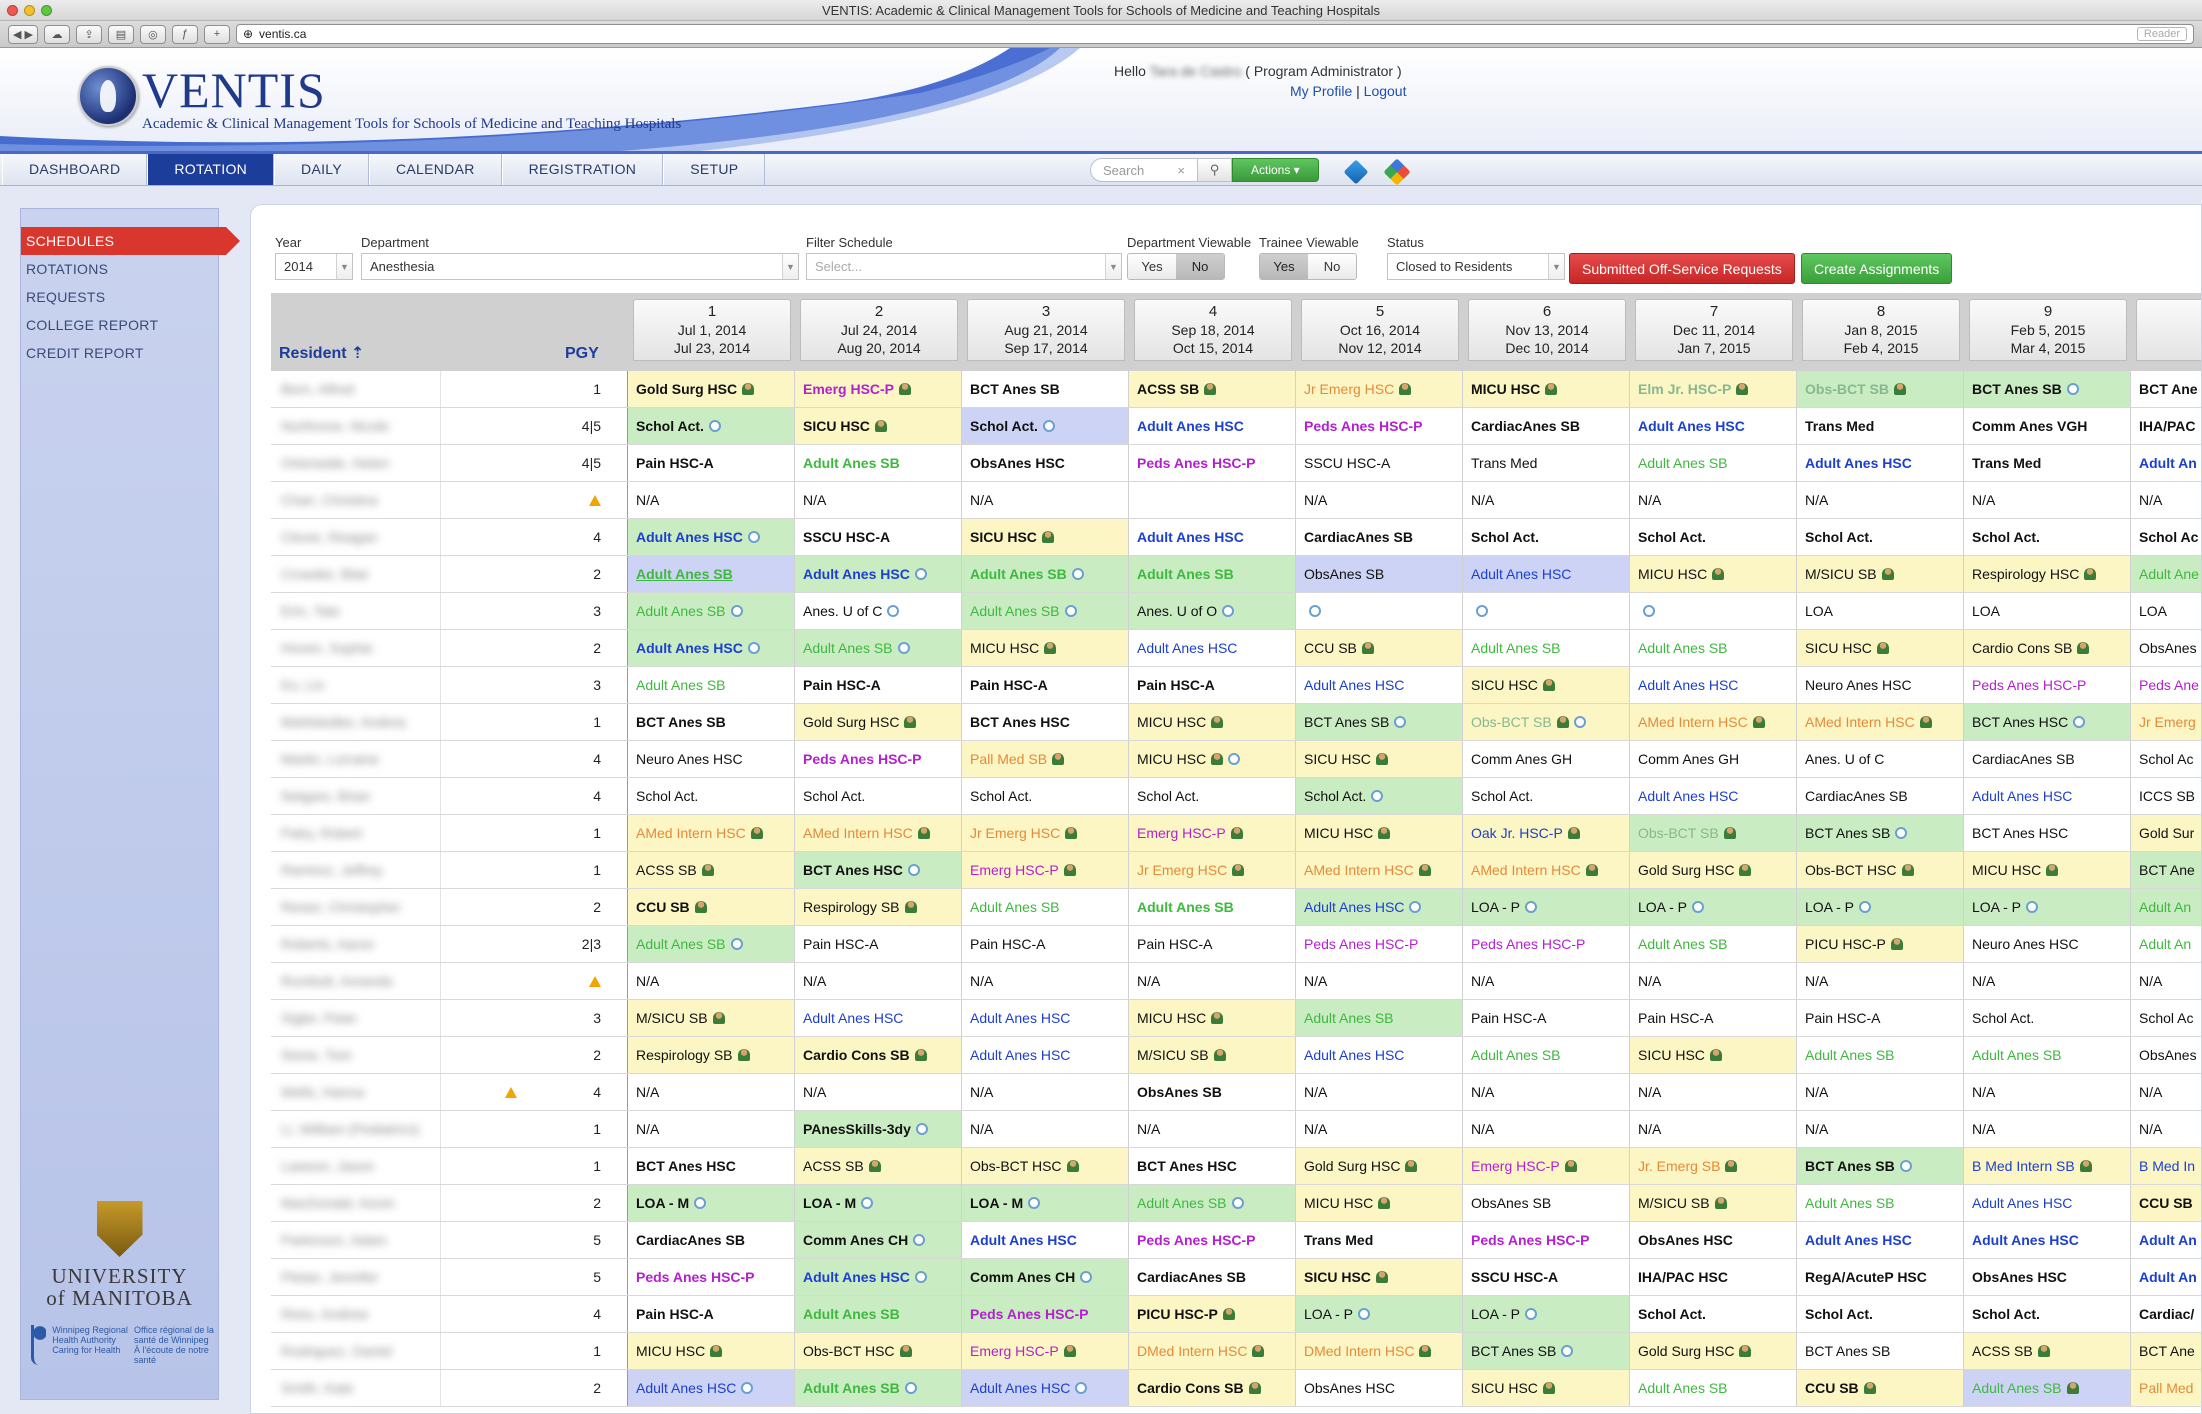  Describe the element at coordinates (1880, 389) in the screenshot. I see `assignment-cell: Obs-BCT SB` at that location.